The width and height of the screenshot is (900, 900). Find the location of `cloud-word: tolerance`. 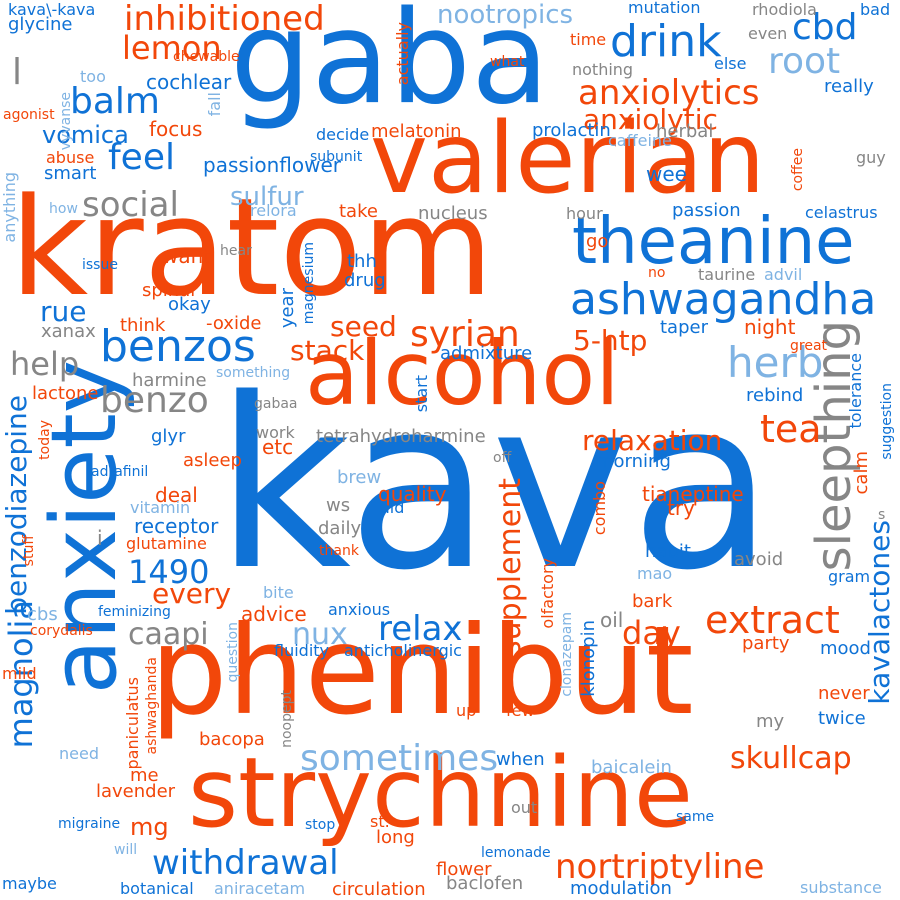

cloud-word: tolerance is located at coordinates (855, 391).